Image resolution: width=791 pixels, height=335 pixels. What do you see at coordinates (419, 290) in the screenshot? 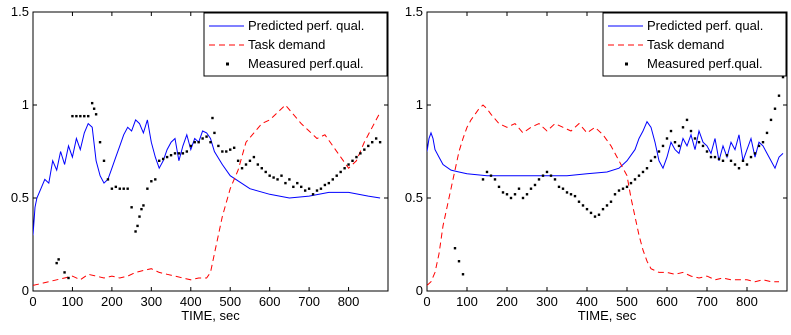
I see `y-tick-label: 0` at bounding box center [419, 290].